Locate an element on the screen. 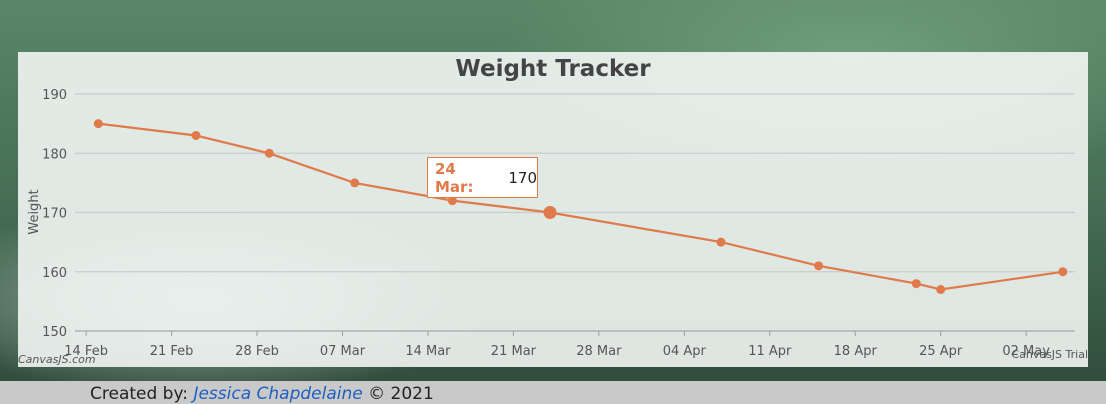  x-tick-label: 14 Feb is located at coordinates (86, 351).